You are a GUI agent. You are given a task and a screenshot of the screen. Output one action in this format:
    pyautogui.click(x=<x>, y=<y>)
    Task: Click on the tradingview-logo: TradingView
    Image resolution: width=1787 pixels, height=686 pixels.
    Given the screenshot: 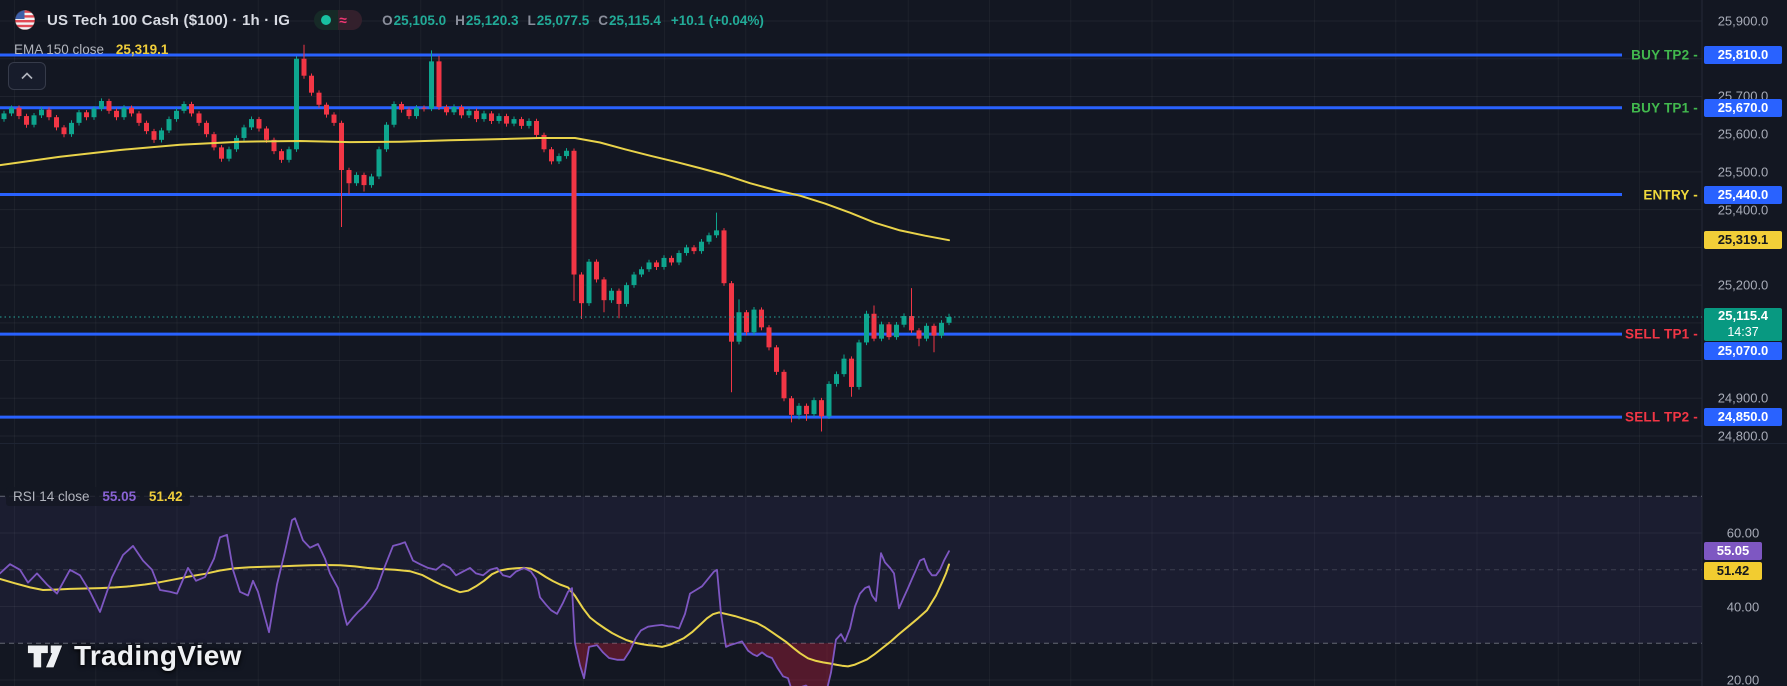 What is the action you would take?
    pyautogui.click(x=134, y=656)
    